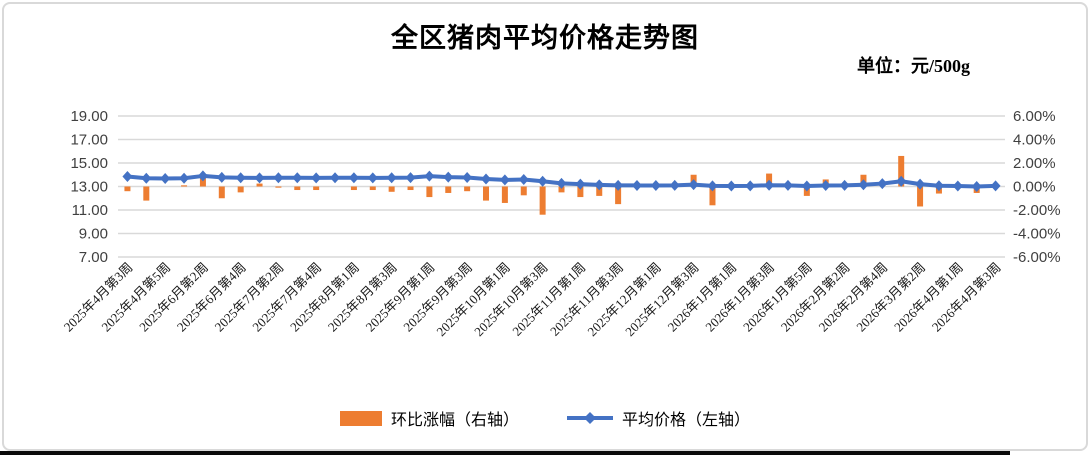 The image size is (1090, 457). What do you see at coordinates (590, 418) in the screenshot?
I see `line-series-swatch` at bounding box center [590, 418].